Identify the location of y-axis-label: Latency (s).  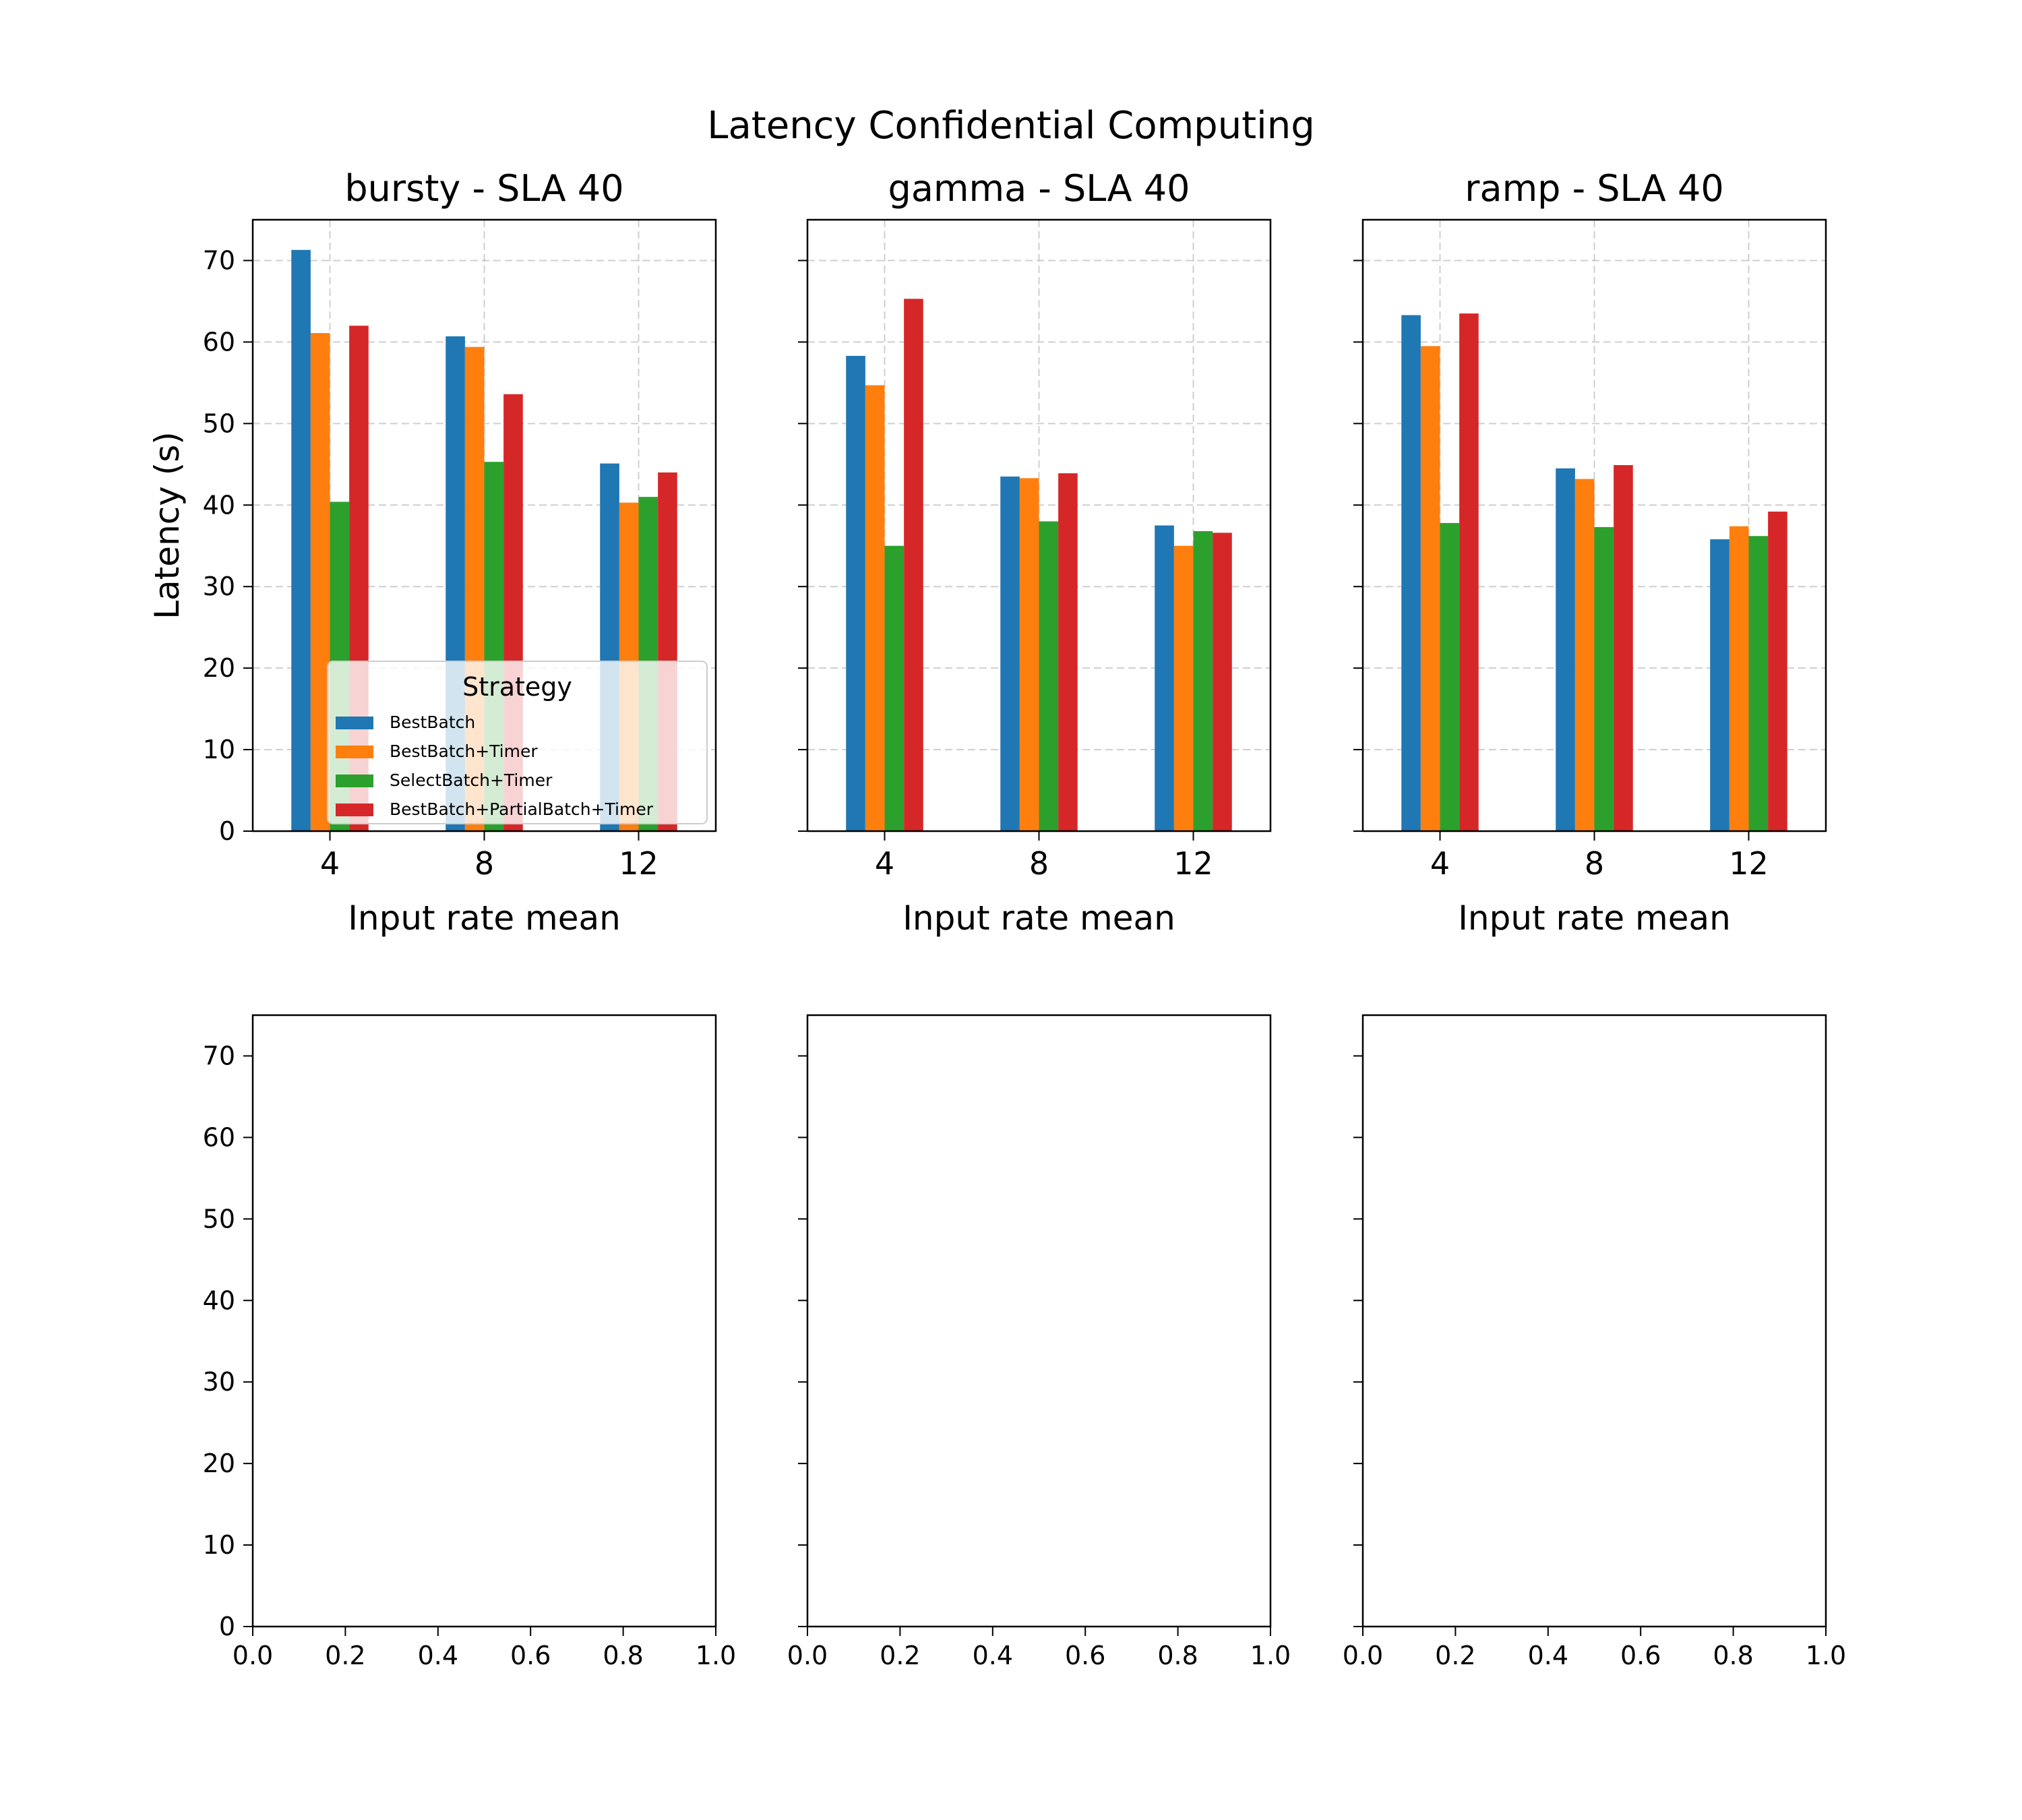
(167, 525).